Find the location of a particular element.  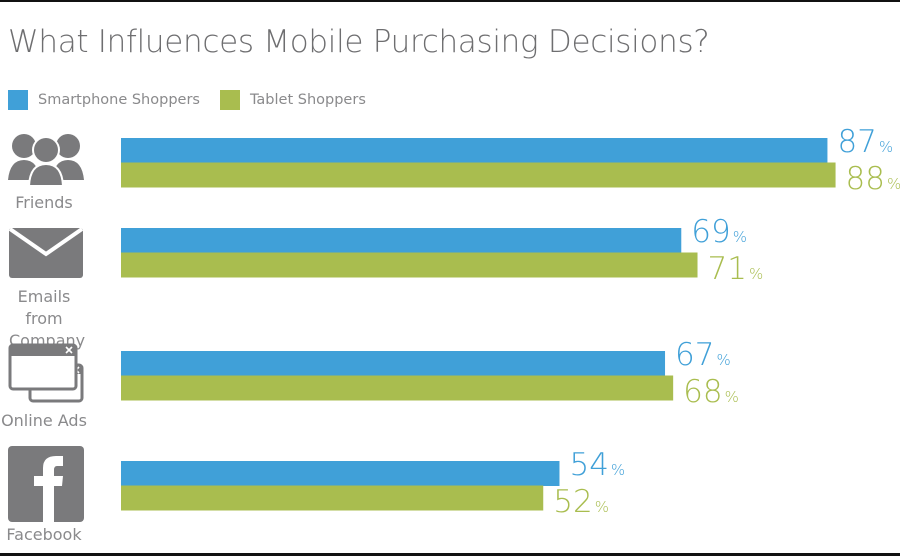

category-label-facebook: Facebook is located at coordinates (44, 534).